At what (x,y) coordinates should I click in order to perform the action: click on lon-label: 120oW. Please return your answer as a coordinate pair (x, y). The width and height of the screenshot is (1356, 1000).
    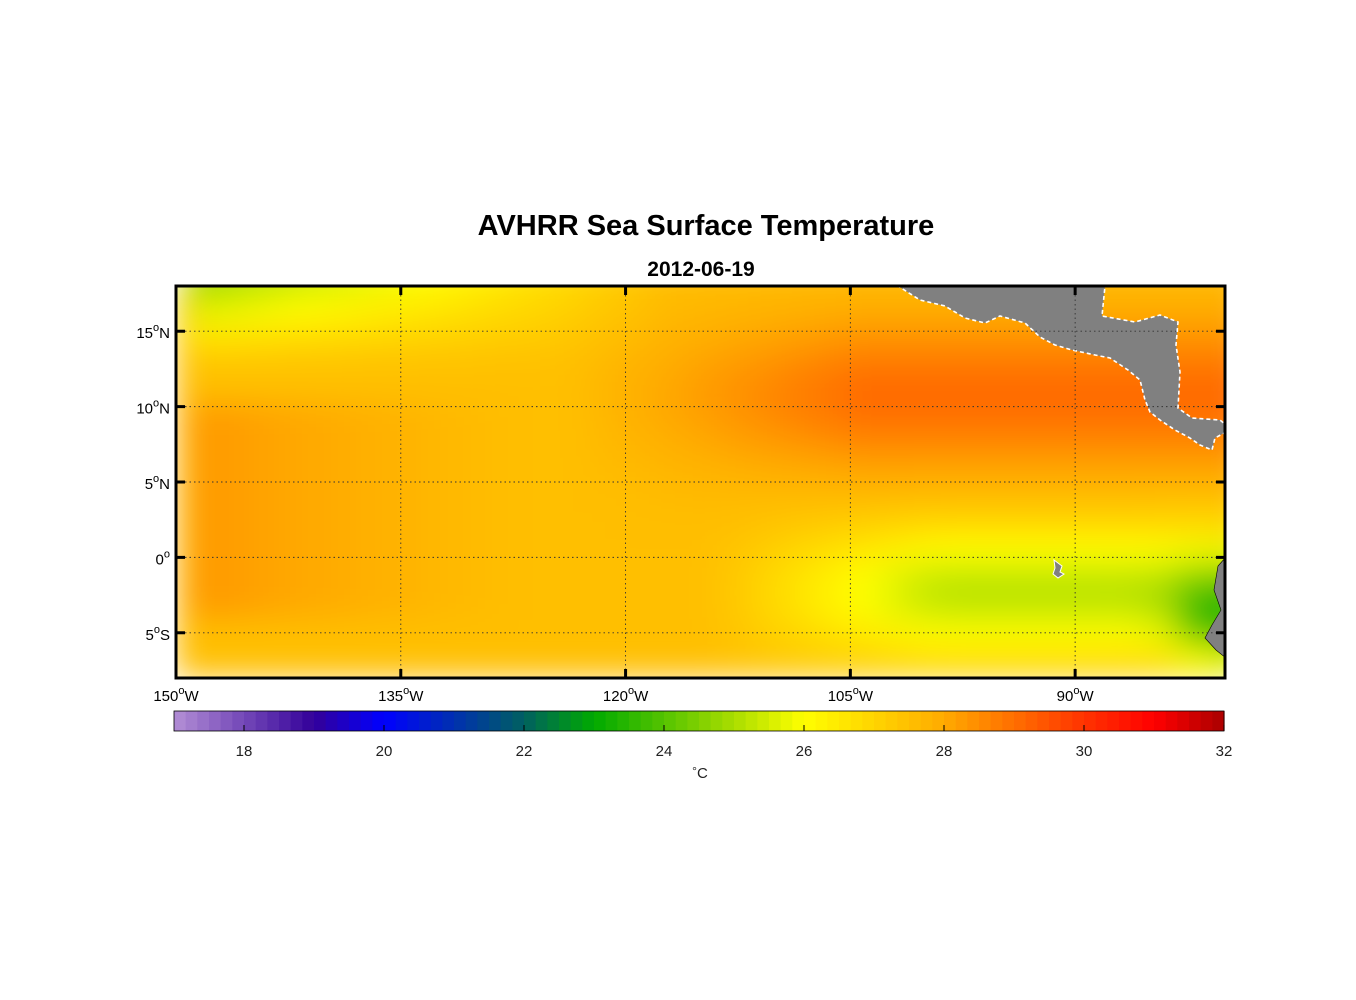
    Looking at the image, I should click on (626, 695).